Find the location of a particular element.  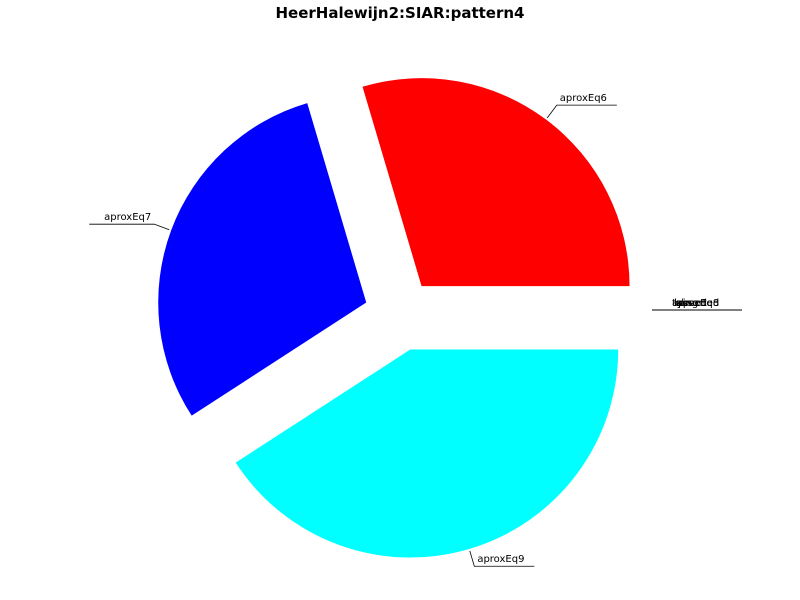

leader-line-aproxeq7 is located at coordinates (129, 227).